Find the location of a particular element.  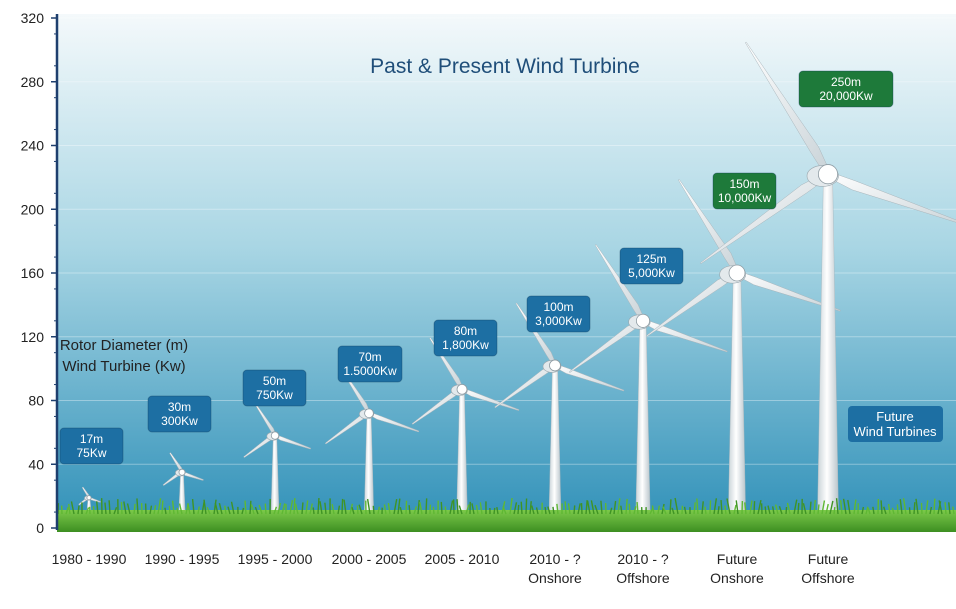

y-tick-label: 120 is located at coordinates (33, 337).